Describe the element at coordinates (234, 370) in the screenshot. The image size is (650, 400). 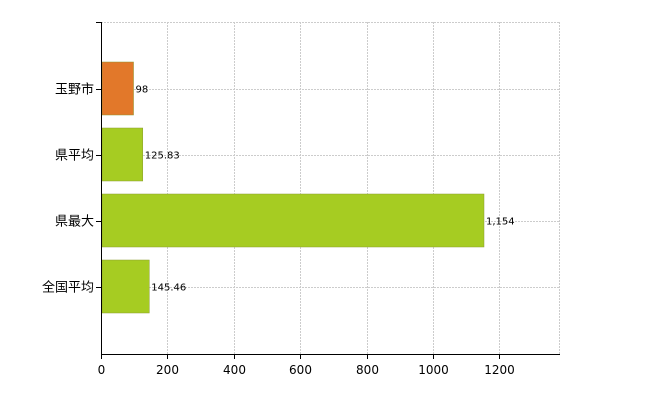
I see `x-tick-label-2: 400` at that location.